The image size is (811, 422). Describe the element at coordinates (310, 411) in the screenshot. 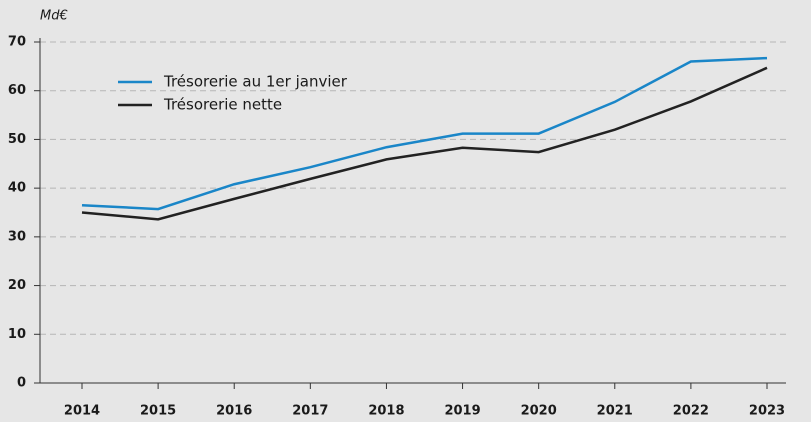

I see `x-tick-label: 2017` at that location.